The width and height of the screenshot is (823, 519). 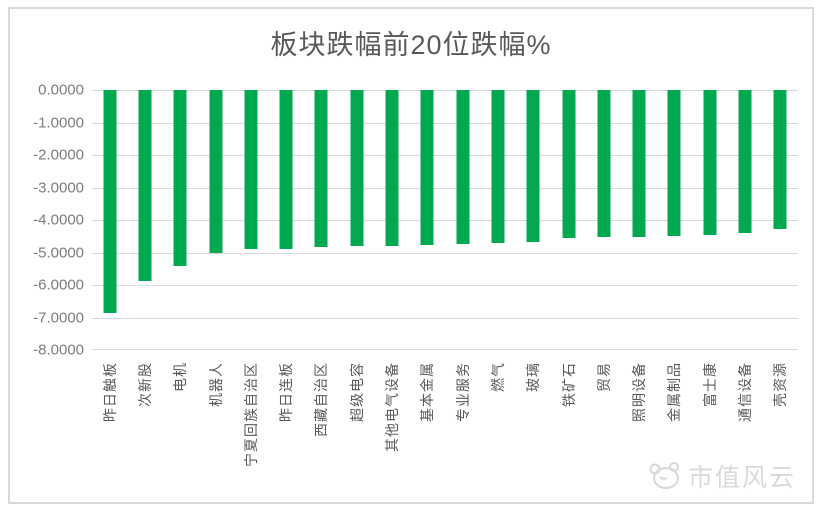 What do you see at coordinates (58, 285) in the screenshot?
I see `y-tick-label: -6.0000` at bounding box center [58, 285].